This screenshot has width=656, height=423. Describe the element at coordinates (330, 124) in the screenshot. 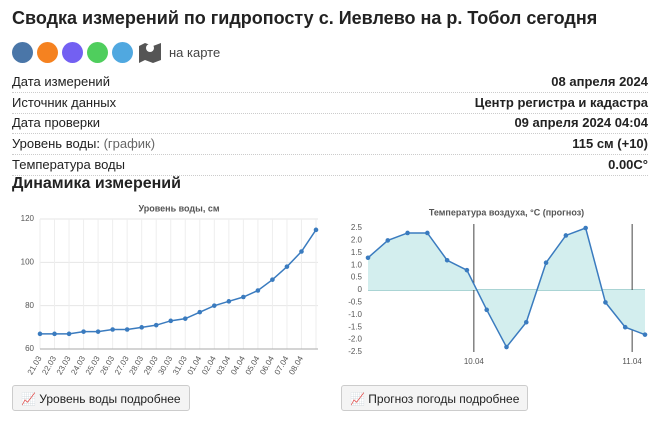

I see `info-row: Дата проверки 09 апреля 2024 04:04` at that location.